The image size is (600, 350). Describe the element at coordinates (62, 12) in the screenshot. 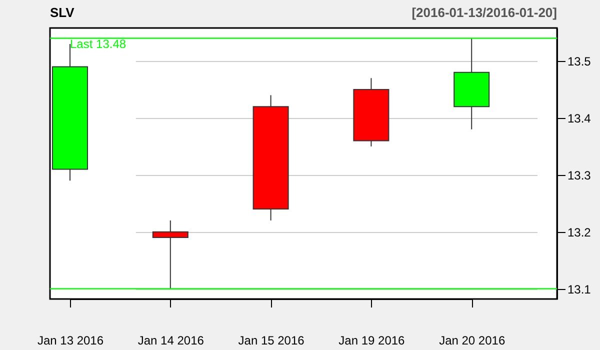

I see `chart-title: SLV` at that location.